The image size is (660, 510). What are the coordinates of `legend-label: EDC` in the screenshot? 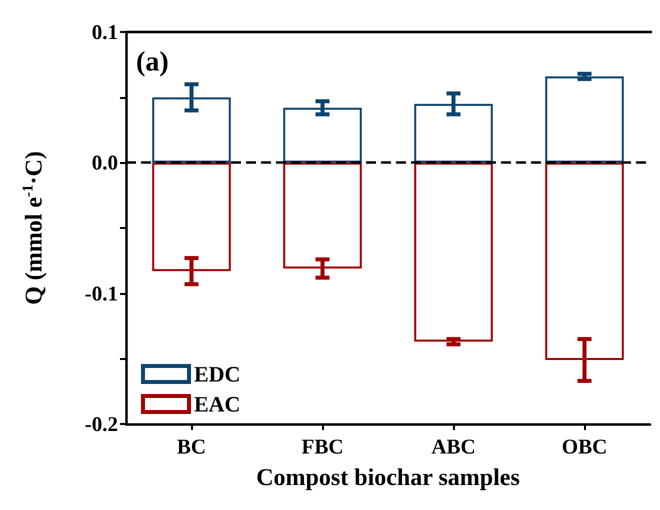 It's located at (217, 374).